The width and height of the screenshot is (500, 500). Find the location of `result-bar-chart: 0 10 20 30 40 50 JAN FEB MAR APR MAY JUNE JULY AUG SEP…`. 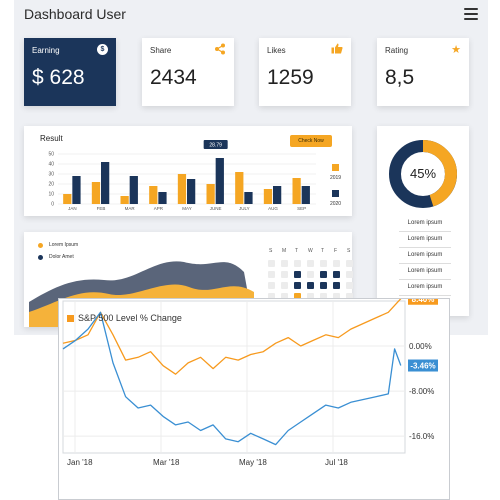

result-bar-chart: 0 10 20 30 40 50 JAN FEB MAR APR MAY JUNE JULY AUG SEP… is located at coordinates (194, 175).